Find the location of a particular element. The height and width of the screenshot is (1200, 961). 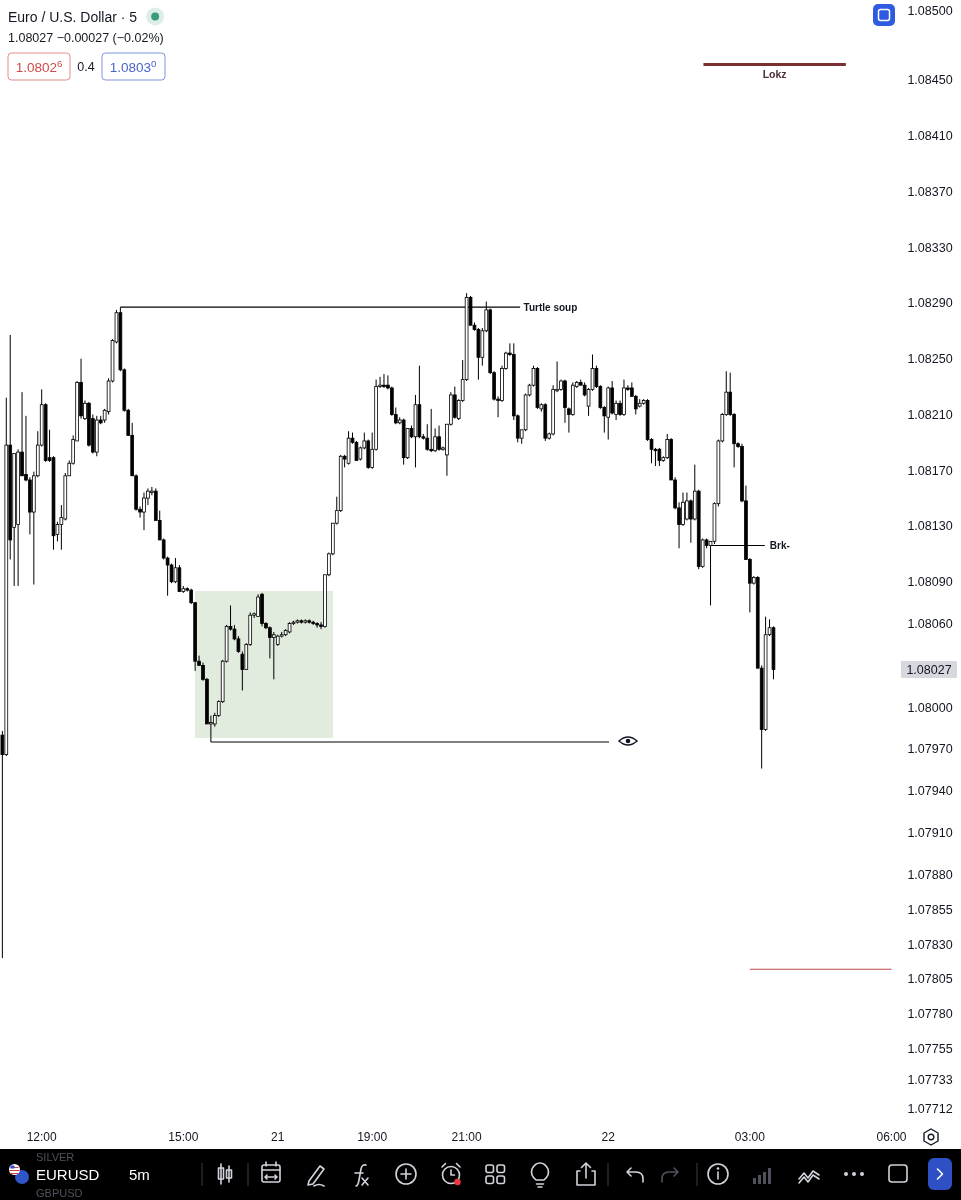

text: 1.08027 is located at coordinates (929, 669).